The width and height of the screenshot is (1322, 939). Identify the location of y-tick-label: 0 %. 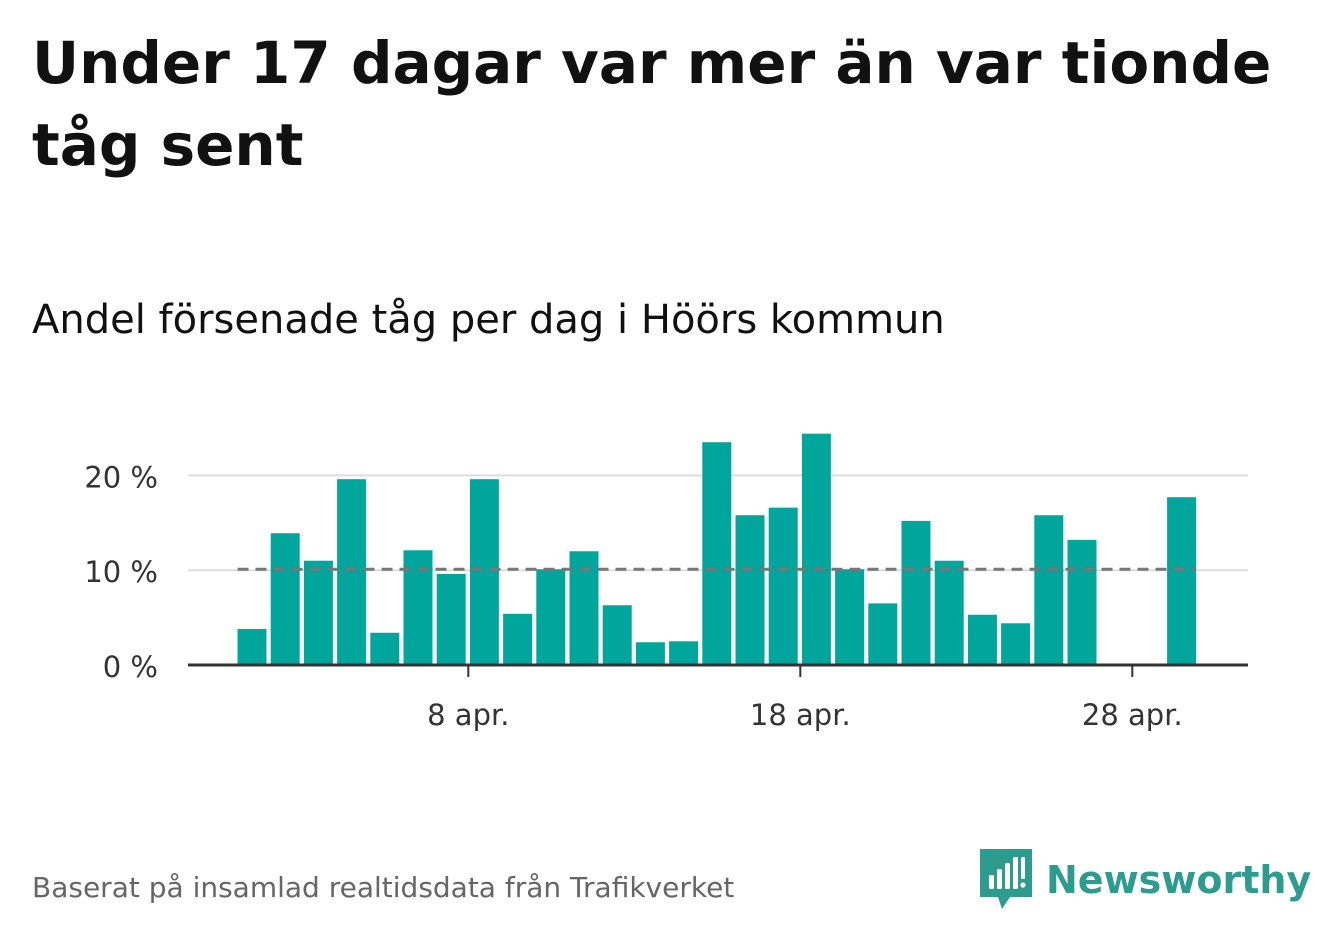
(130, 667).